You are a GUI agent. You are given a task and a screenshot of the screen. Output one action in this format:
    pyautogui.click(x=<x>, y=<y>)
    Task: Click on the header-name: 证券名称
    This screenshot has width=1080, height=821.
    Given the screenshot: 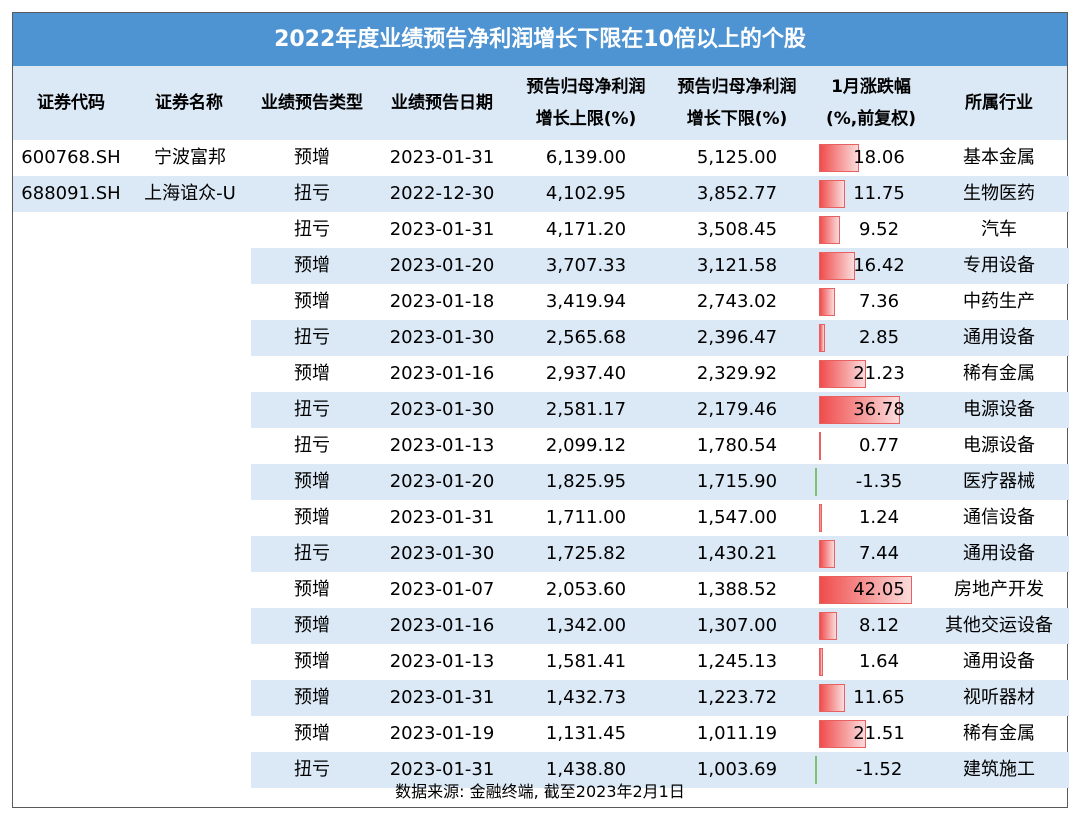 What is the action you would take?
    pyautogui.click(x=189, y=103)
    